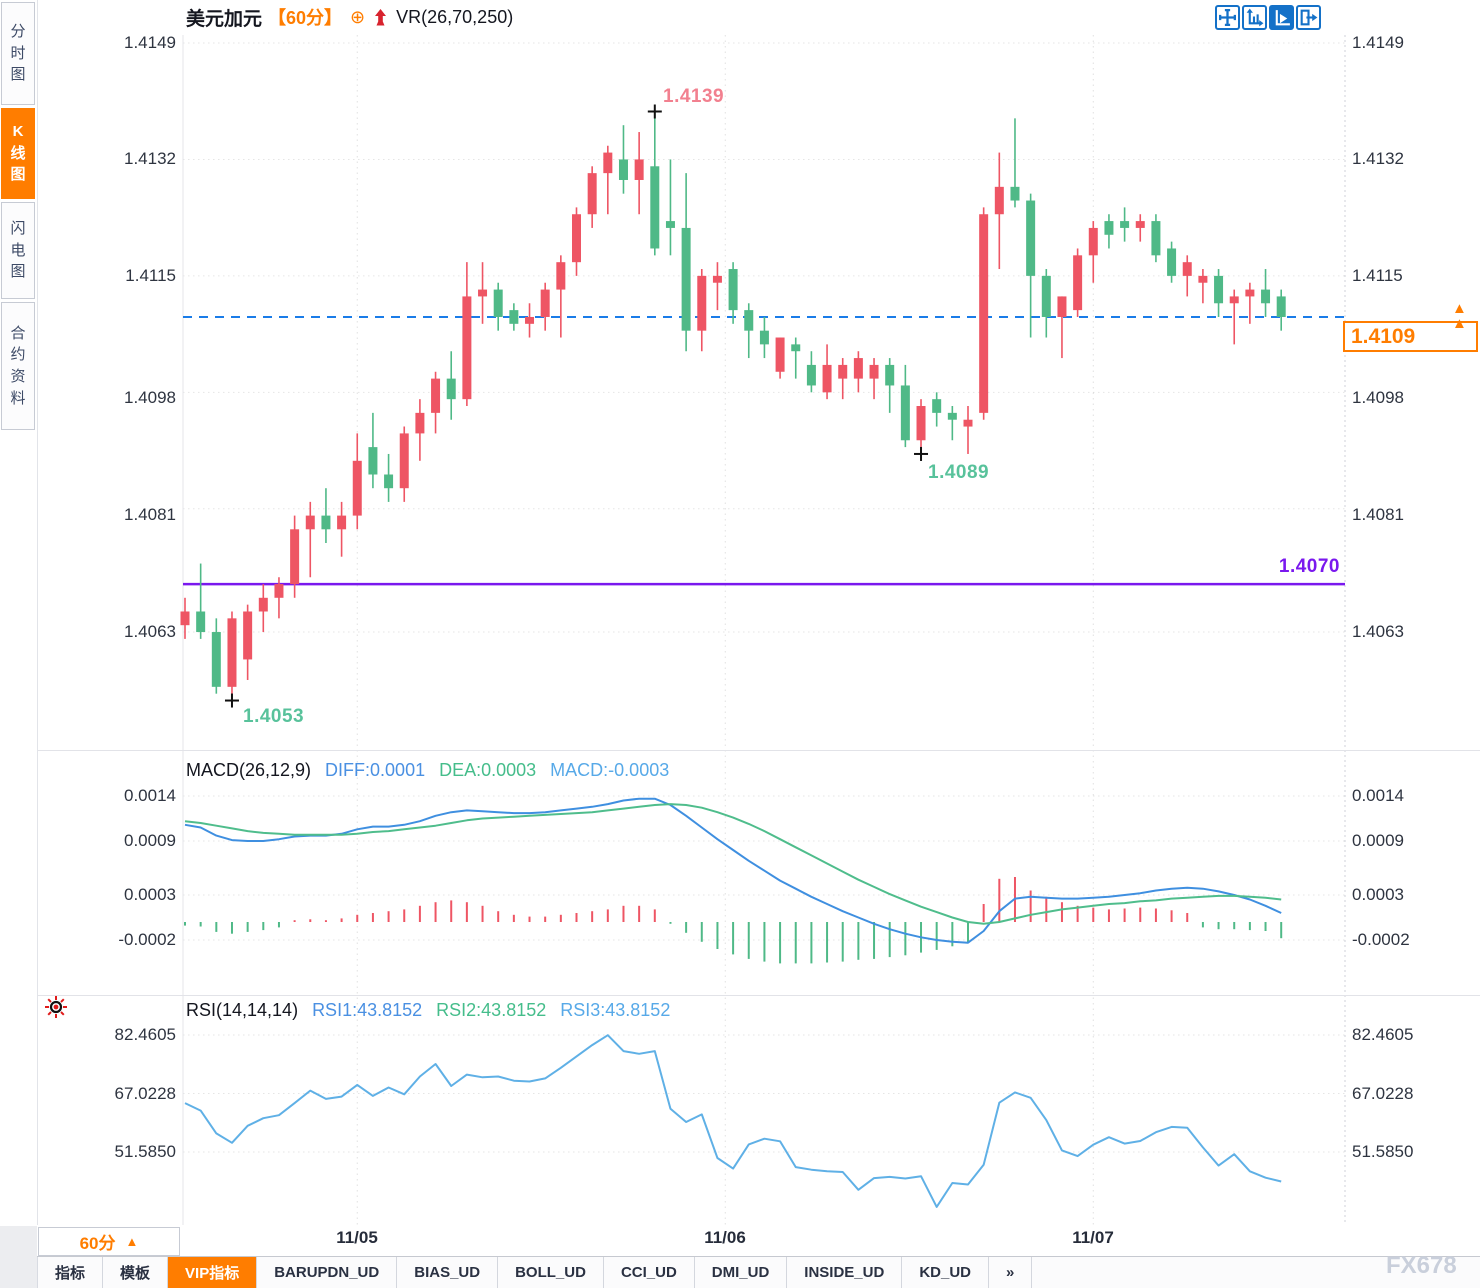 Image resolution: width=1480 pixels, height=1288 pixels. What do you see at coordinates (1309, 566) in the screenshot?
I see `support-line-label: 1.4070` at bounding box center [1309, 566].